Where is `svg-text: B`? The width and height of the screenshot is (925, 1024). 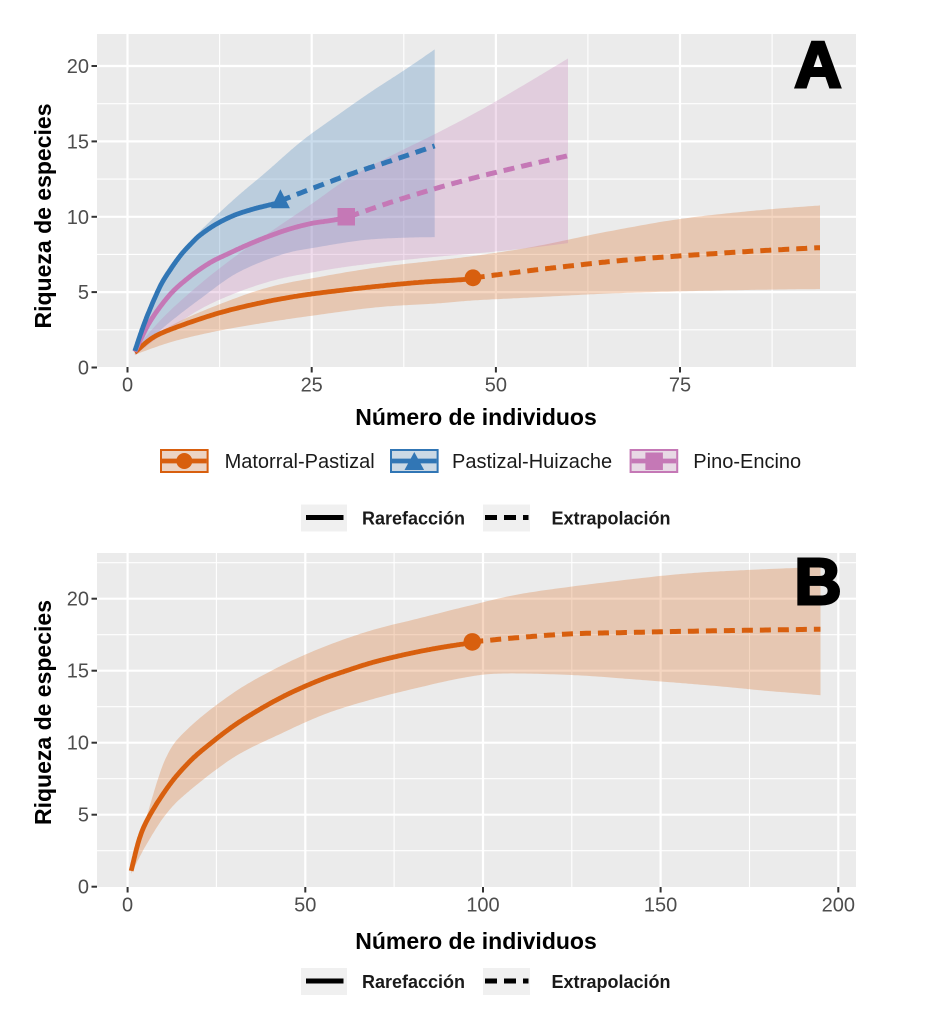
svg-text: B is located at coordinates (818, 581).